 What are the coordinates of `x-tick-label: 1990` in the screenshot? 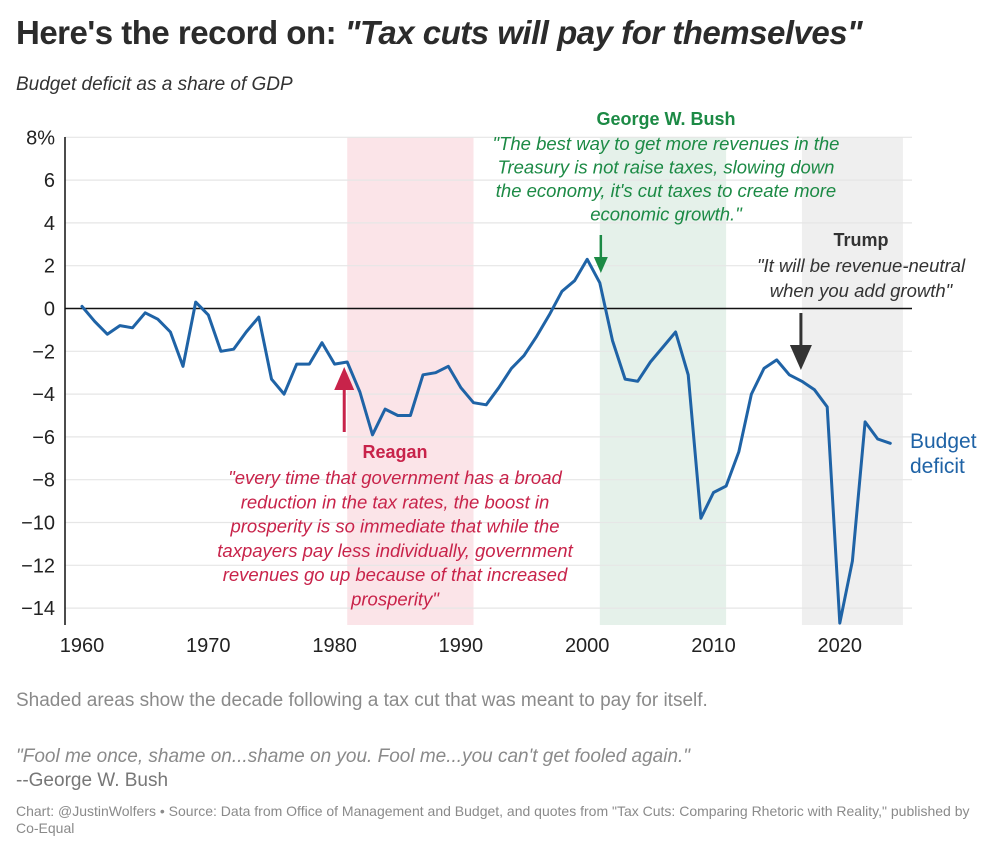 It's located at (461, 646).